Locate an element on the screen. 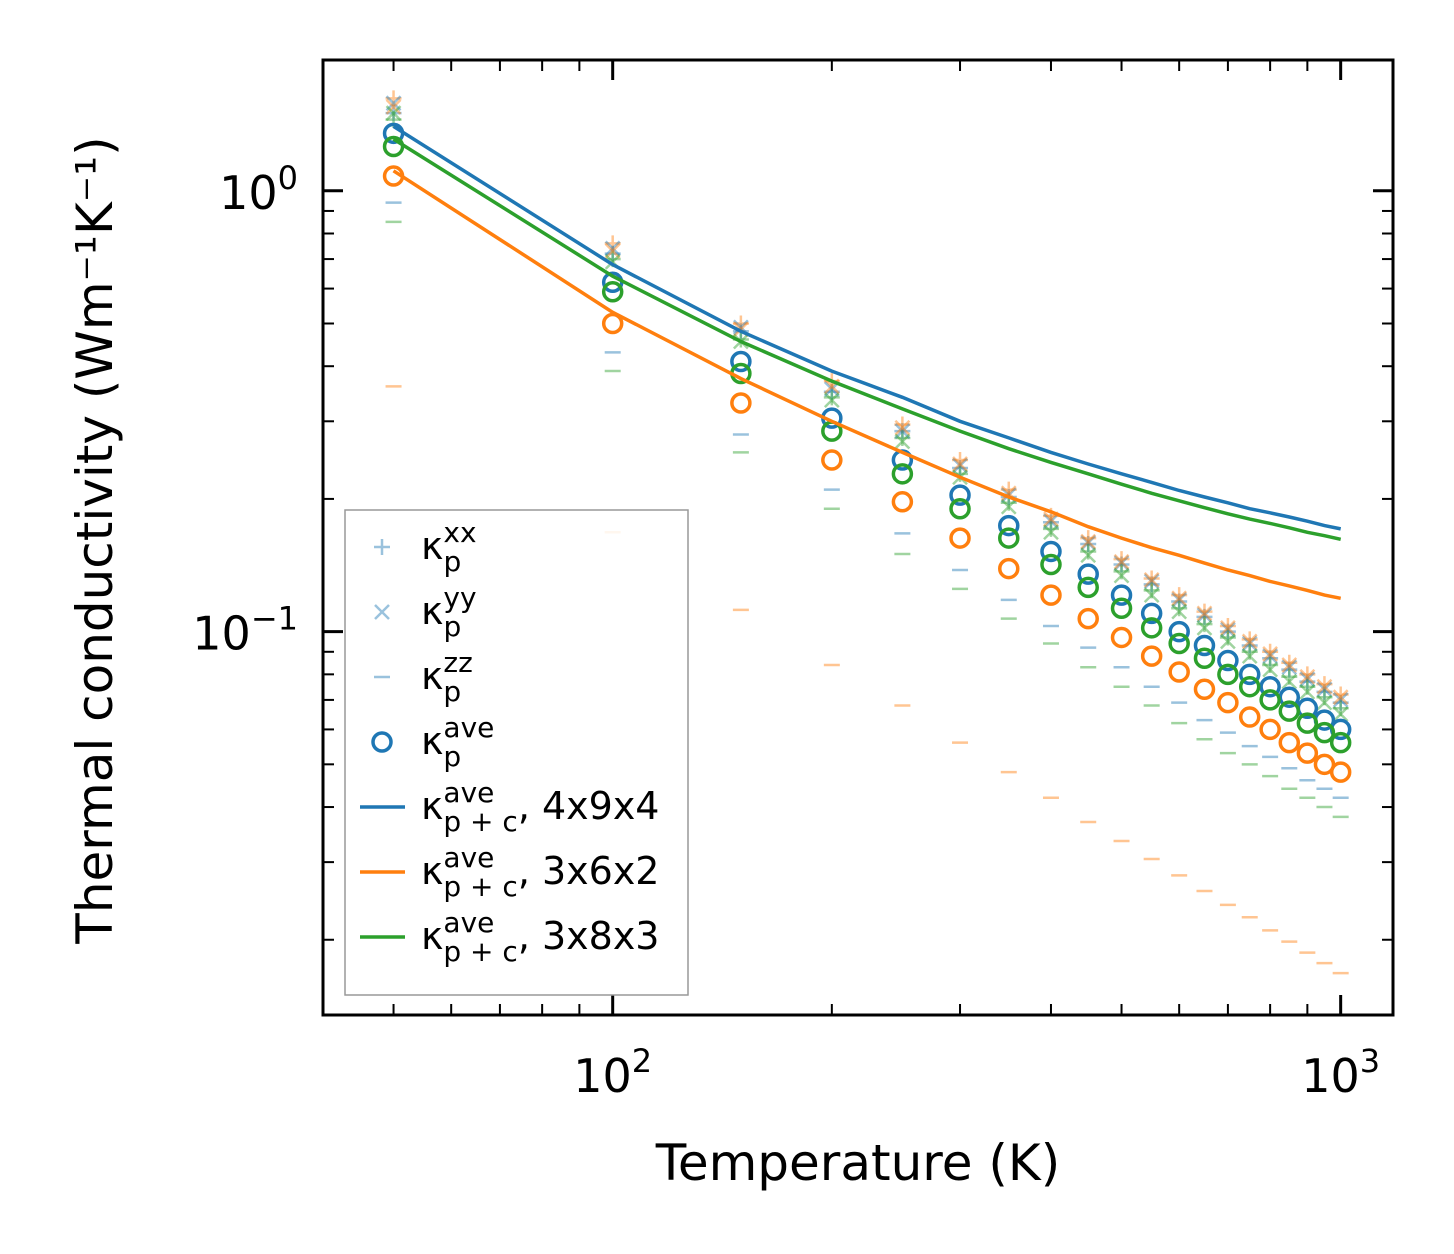  legend-label: κzz p is located at coordinates (447, 677).